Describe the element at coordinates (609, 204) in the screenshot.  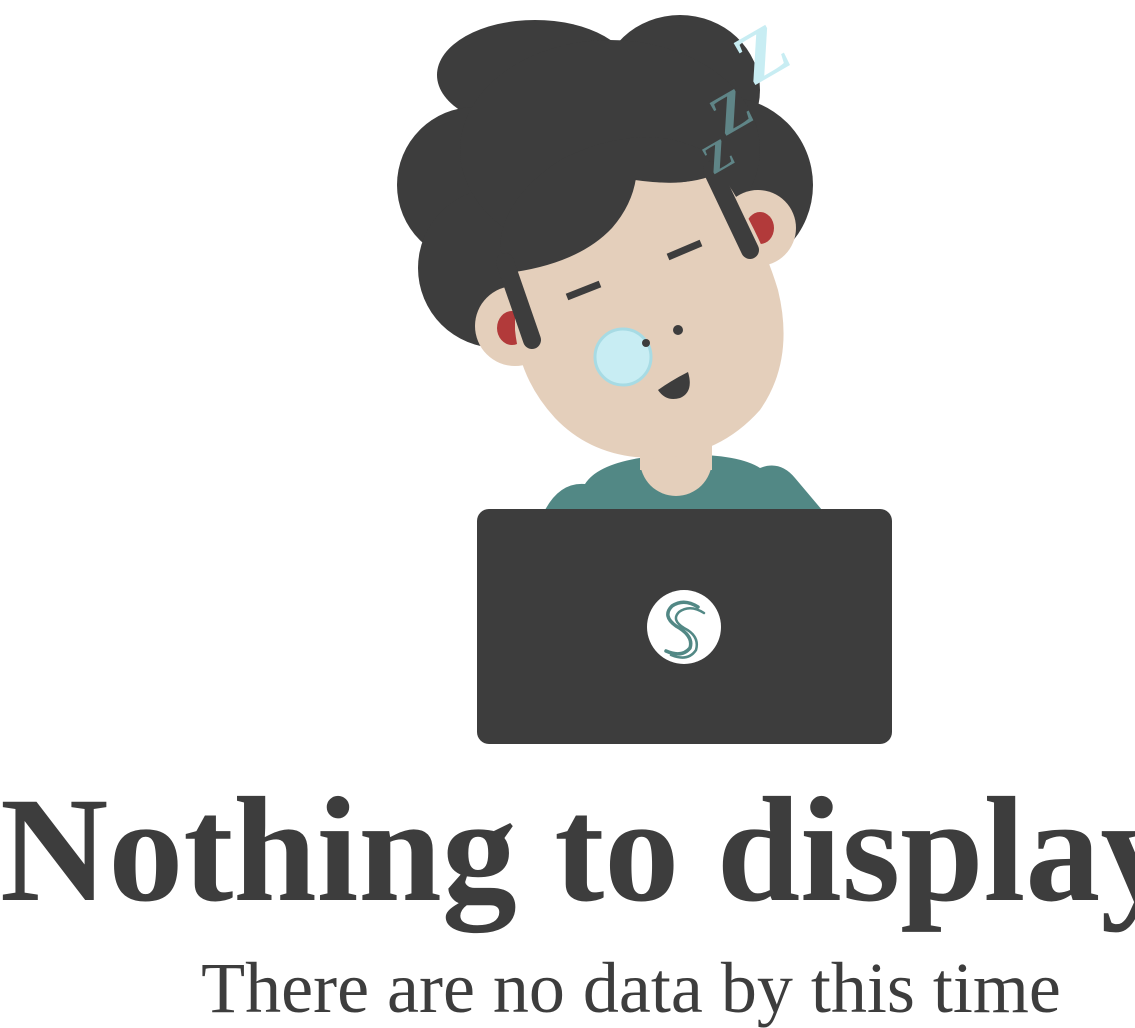
I see `hair-fringe-shape` at that location.